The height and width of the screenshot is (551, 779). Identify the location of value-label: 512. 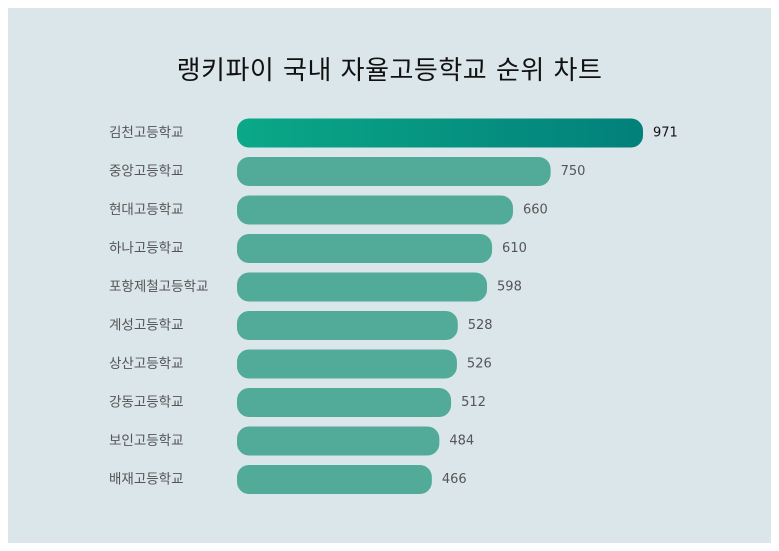
(473, 402).